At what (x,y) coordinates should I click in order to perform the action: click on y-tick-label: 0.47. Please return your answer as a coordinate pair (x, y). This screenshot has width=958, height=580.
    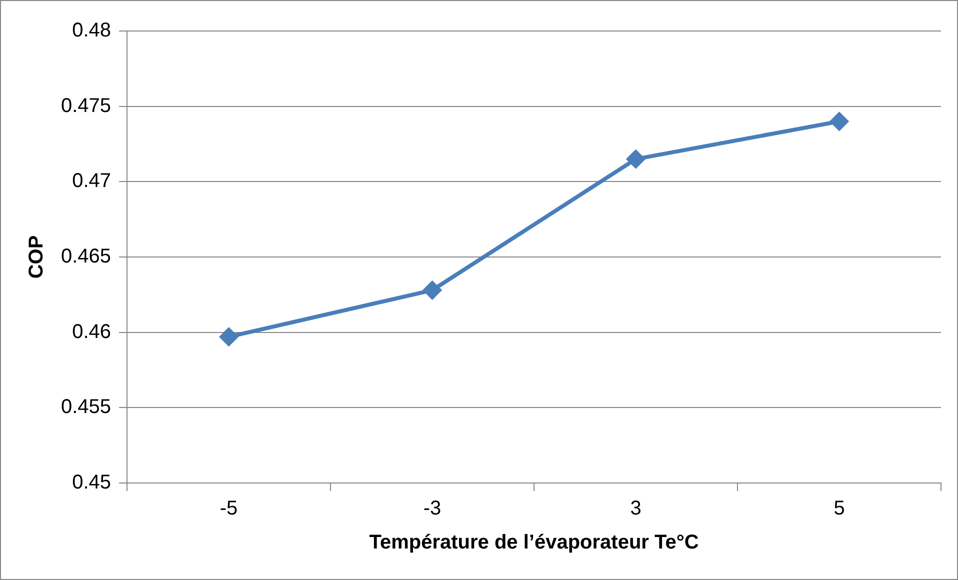
    Looking at the image, I should click on (92, 181).